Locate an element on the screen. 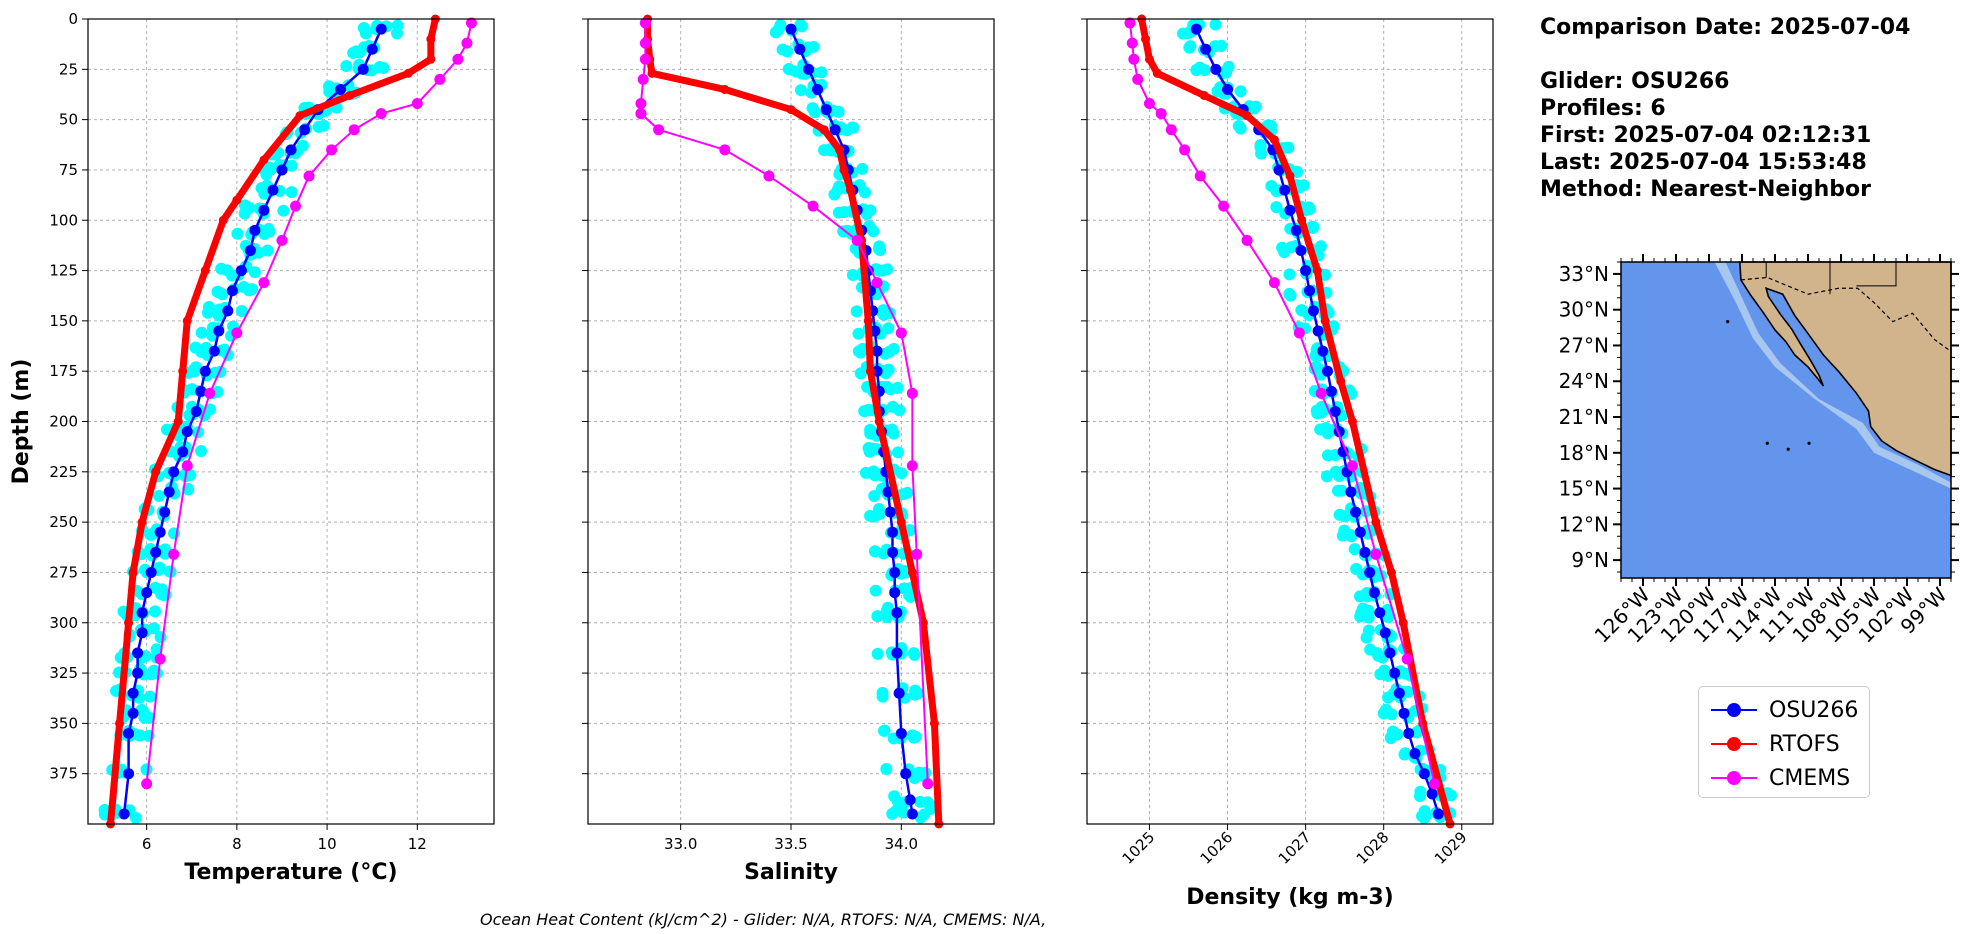 This screenshot has width=1978, height=934. map-lat-label: 21°N is located at coordinates (1584, 417).